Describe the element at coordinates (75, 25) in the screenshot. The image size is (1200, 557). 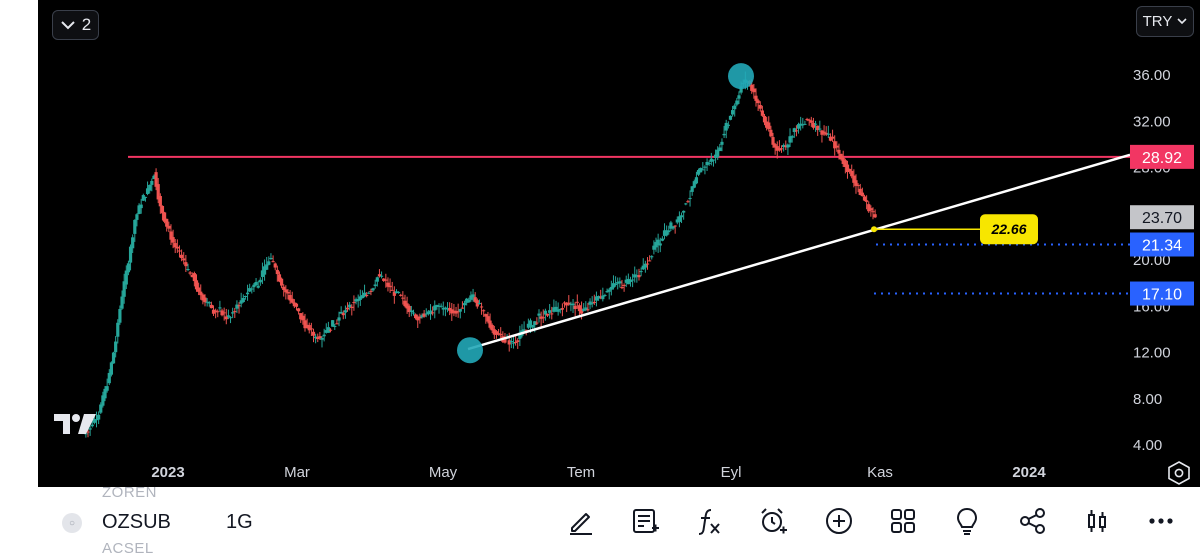
I see `collapse-panes-button: 2` at that location.